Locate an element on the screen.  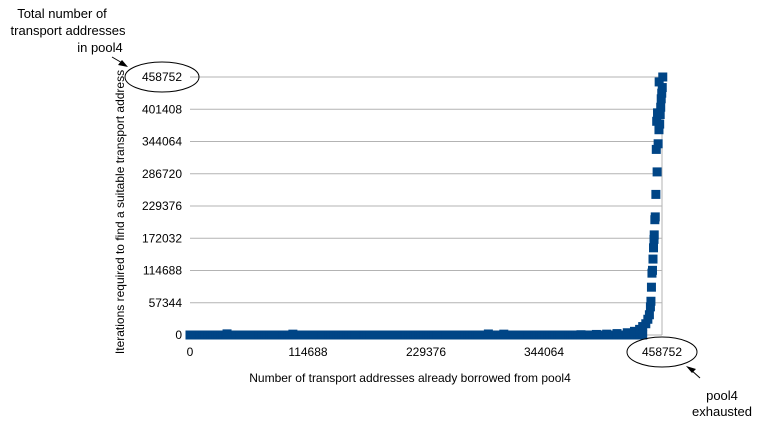
y-tick-label: 114688 is located at coordinates (162, 271).